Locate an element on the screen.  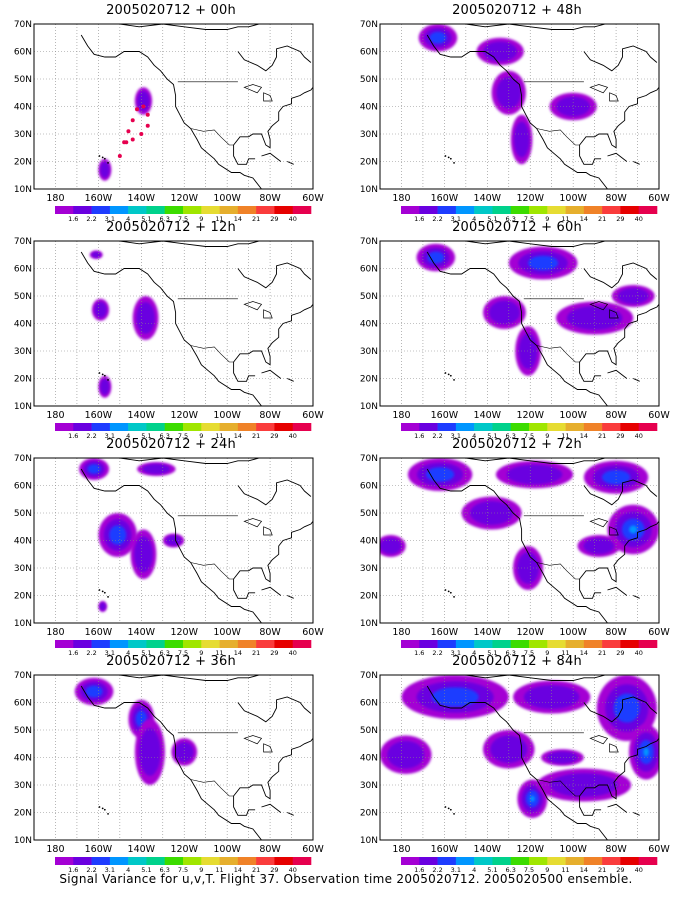
x-tick-label: 160W is located at coordinates (445, 415).